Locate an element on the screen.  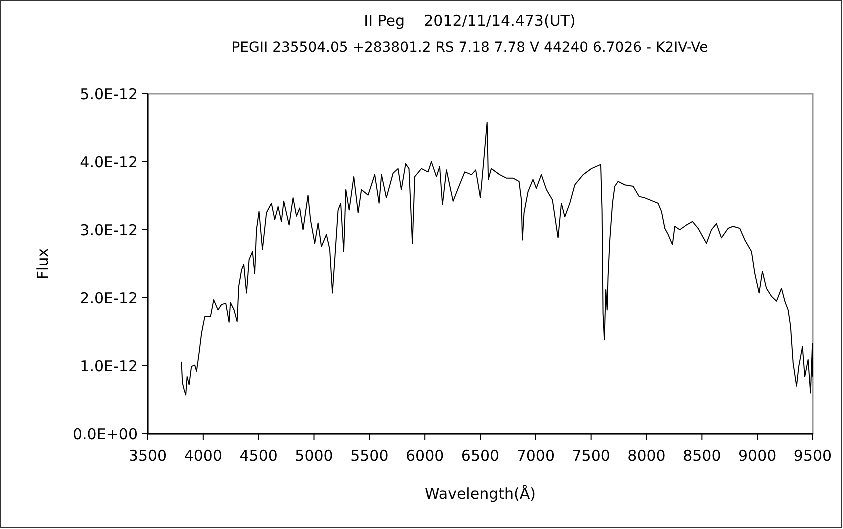
x-tick-label: 6500 is located at coordinates (480, 456).